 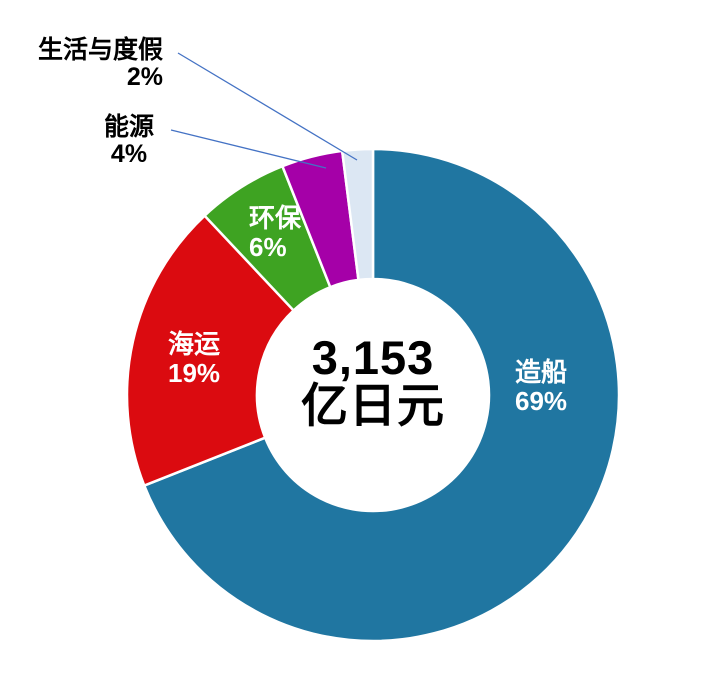 What do you see at coordinates (194, 344) in the screenshot?
I see `slice-label-text: 海运` at bounding box center [194, 344].